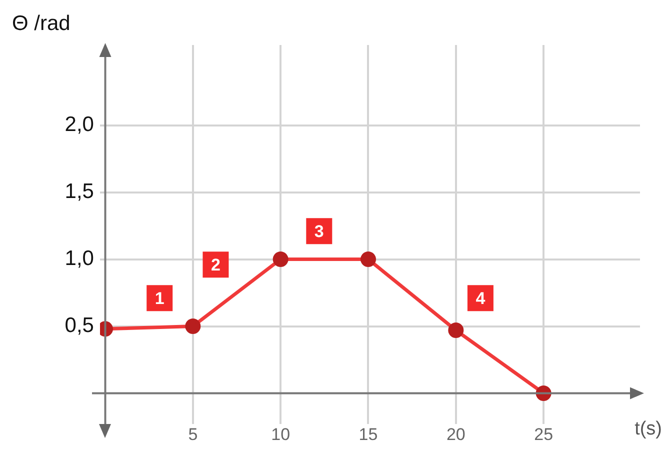 The height and width of the screenshot is (450, 665). What do you see at coordinates (79, 258) in the screenshot?
I see `y-tick-label: 1,0` at bounding box center [79, 258].